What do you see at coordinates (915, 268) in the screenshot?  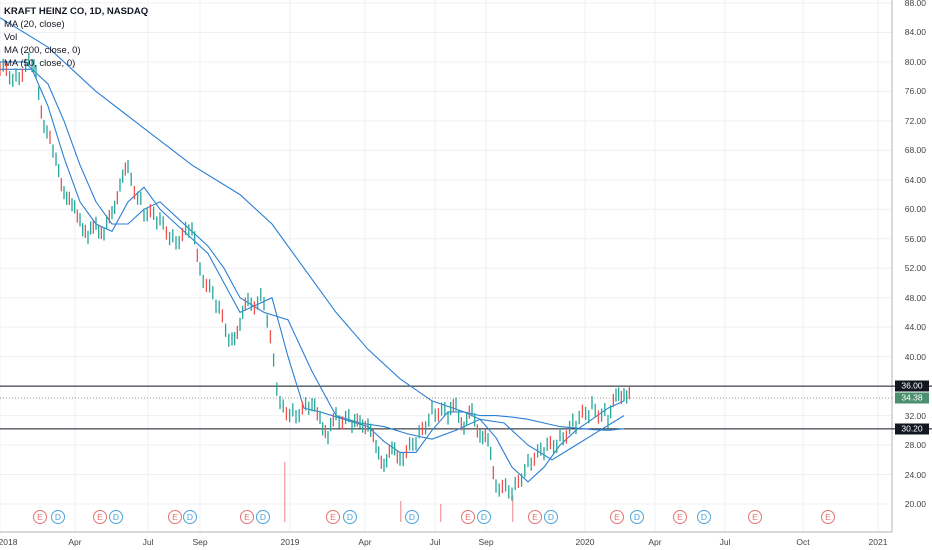 I see `price-tick: 52.00` at bounding box center [915, 268].